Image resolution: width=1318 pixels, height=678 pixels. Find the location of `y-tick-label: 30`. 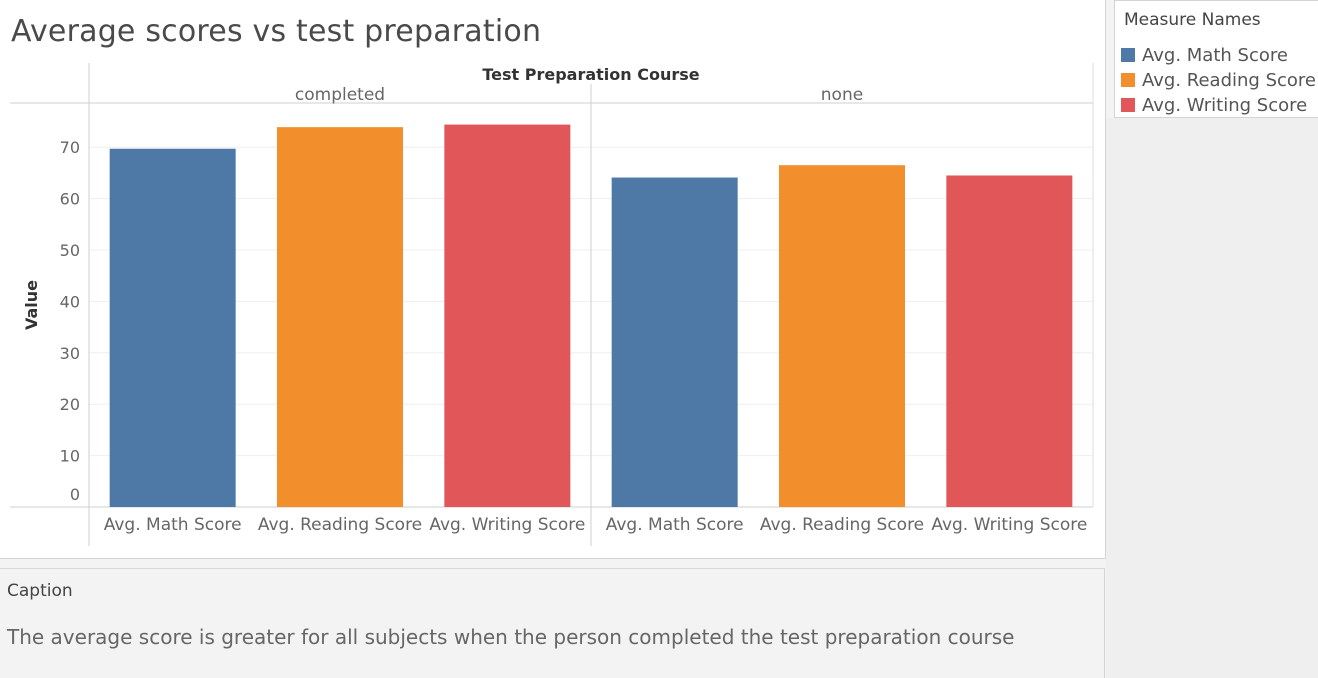

y-tick-label: 30 is located at coordinates (70, 353).